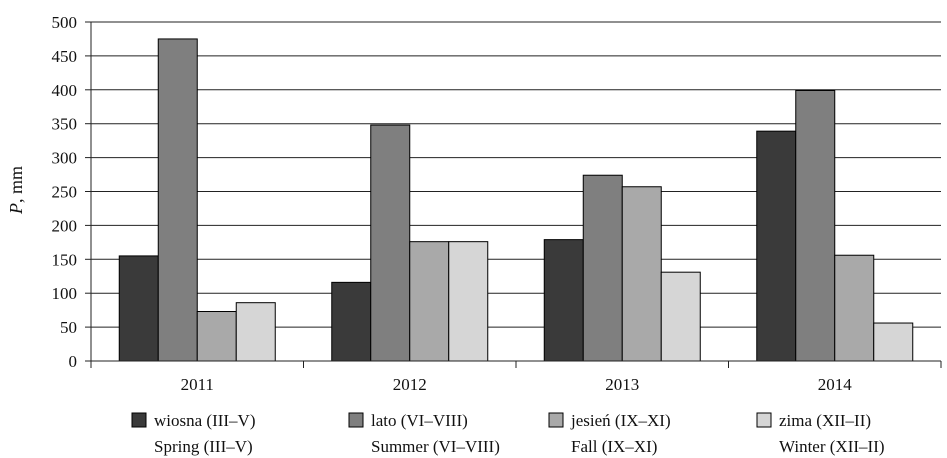 The width and height of the screenshot is (947, 458). Describe the element at coordinates (65, 56) in the screenshot. I see `y-tick-label: 450` at that location.